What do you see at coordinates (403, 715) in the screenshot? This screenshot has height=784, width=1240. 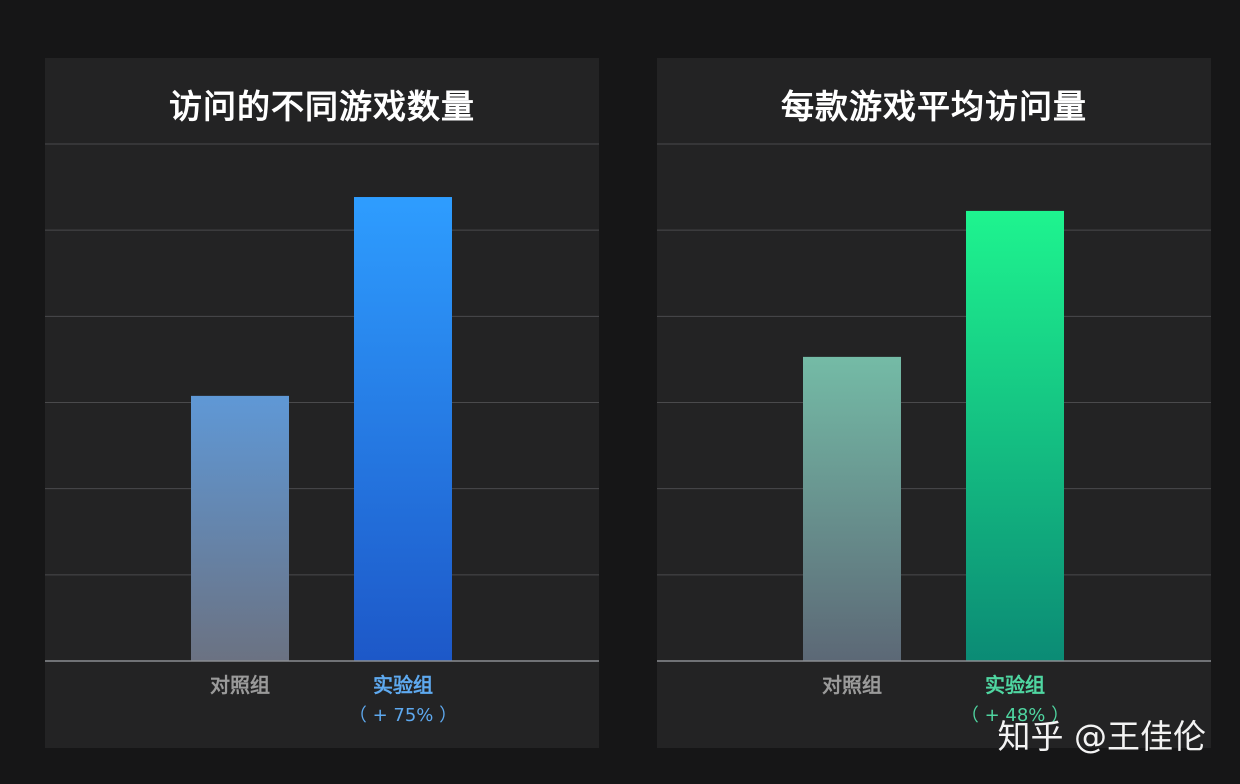 I see `data-annotation: （ + 75% ）` at bounding box center [403, 715].